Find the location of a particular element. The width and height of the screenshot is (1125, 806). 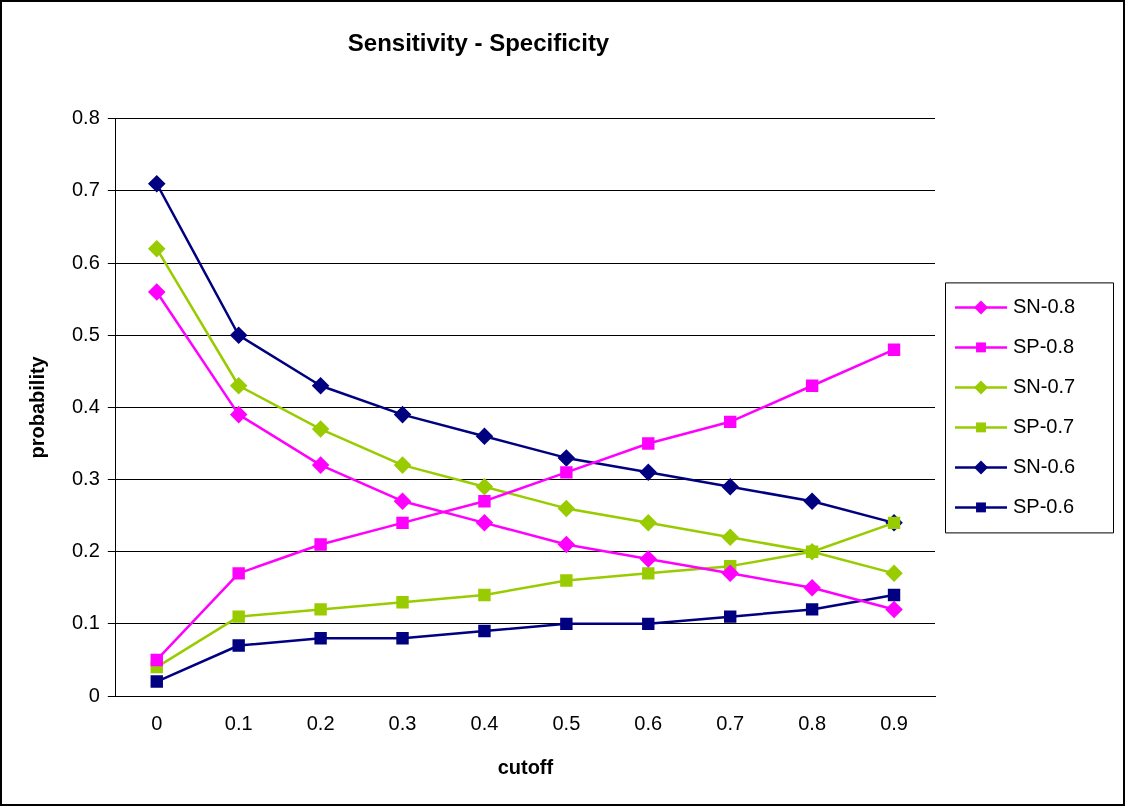

x-tick-label: 0.7 is located at coordinates (730, 722).